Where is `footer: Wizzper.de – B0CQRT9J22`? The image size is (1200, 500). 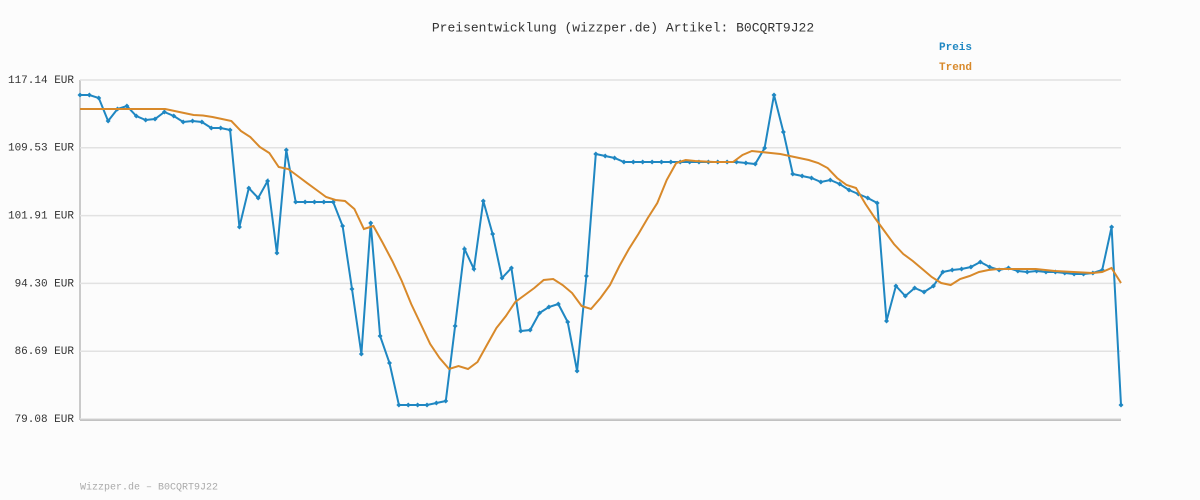
footer: Wizzper.de – B0CQRT9J22 is located at coordinates (149, 488).